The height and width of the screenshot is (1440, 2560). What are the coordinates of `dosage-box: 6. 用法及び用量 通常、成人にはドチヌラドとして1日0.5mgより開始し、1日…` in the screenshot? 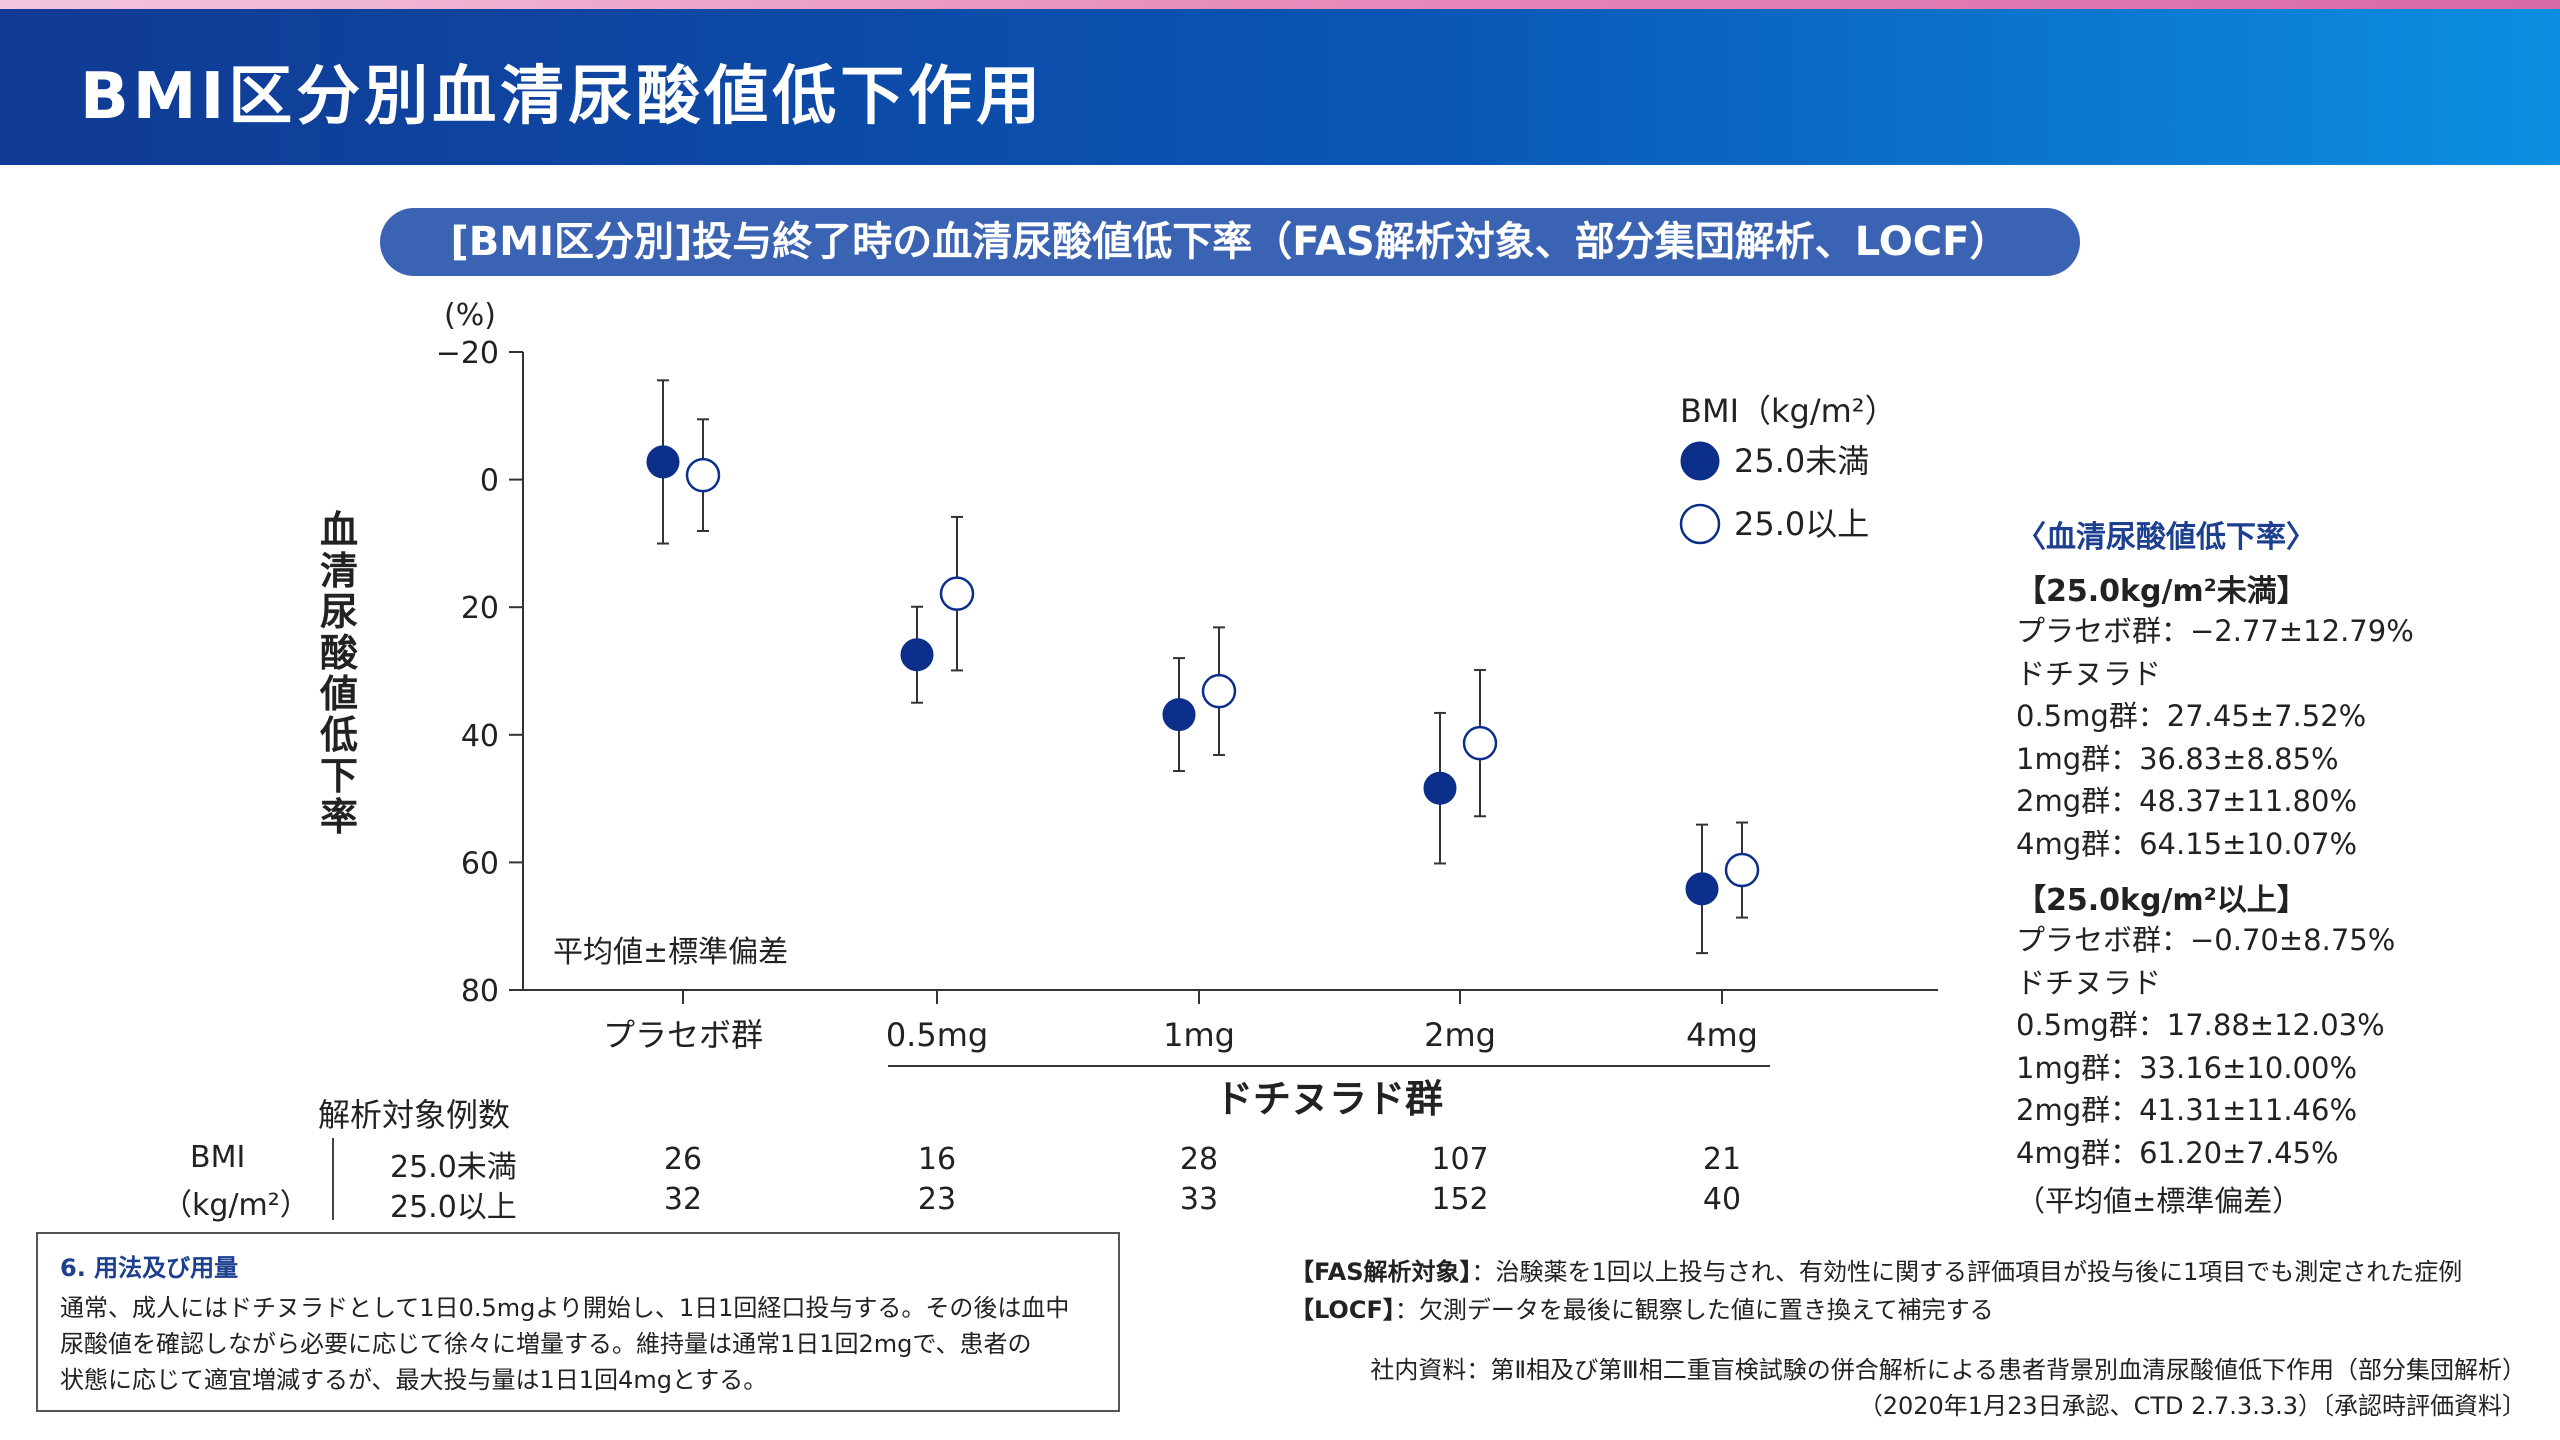 It's located at (578, 1322).